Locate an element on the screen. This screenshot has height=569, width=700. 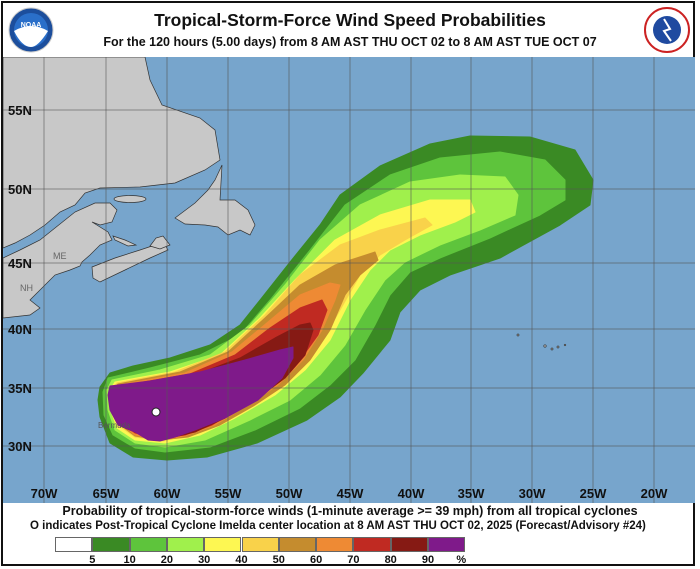
legend-label: 10 is located at coordinates (129, 560).